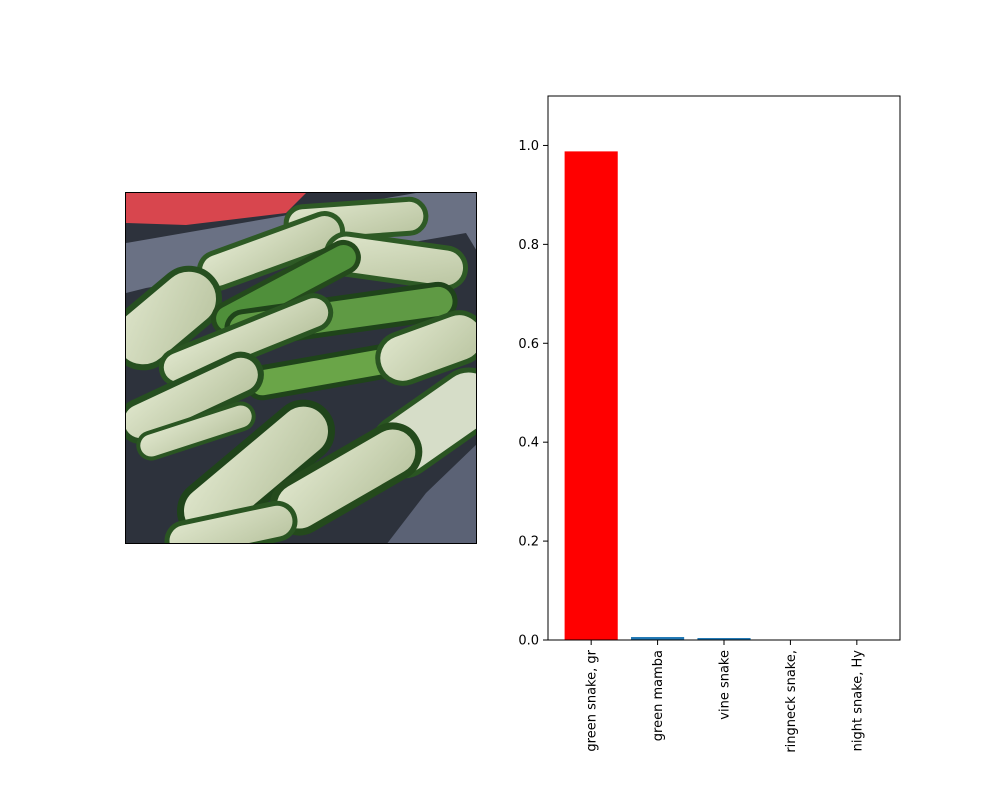 The image size is (1000, 800). What do you see at coordinates (533, 394) in the screenshot?
I see `y-axis-ticks: 0.0 0.2 0.4 0.6 0.8 1.0` at bounding box center [533, 394].